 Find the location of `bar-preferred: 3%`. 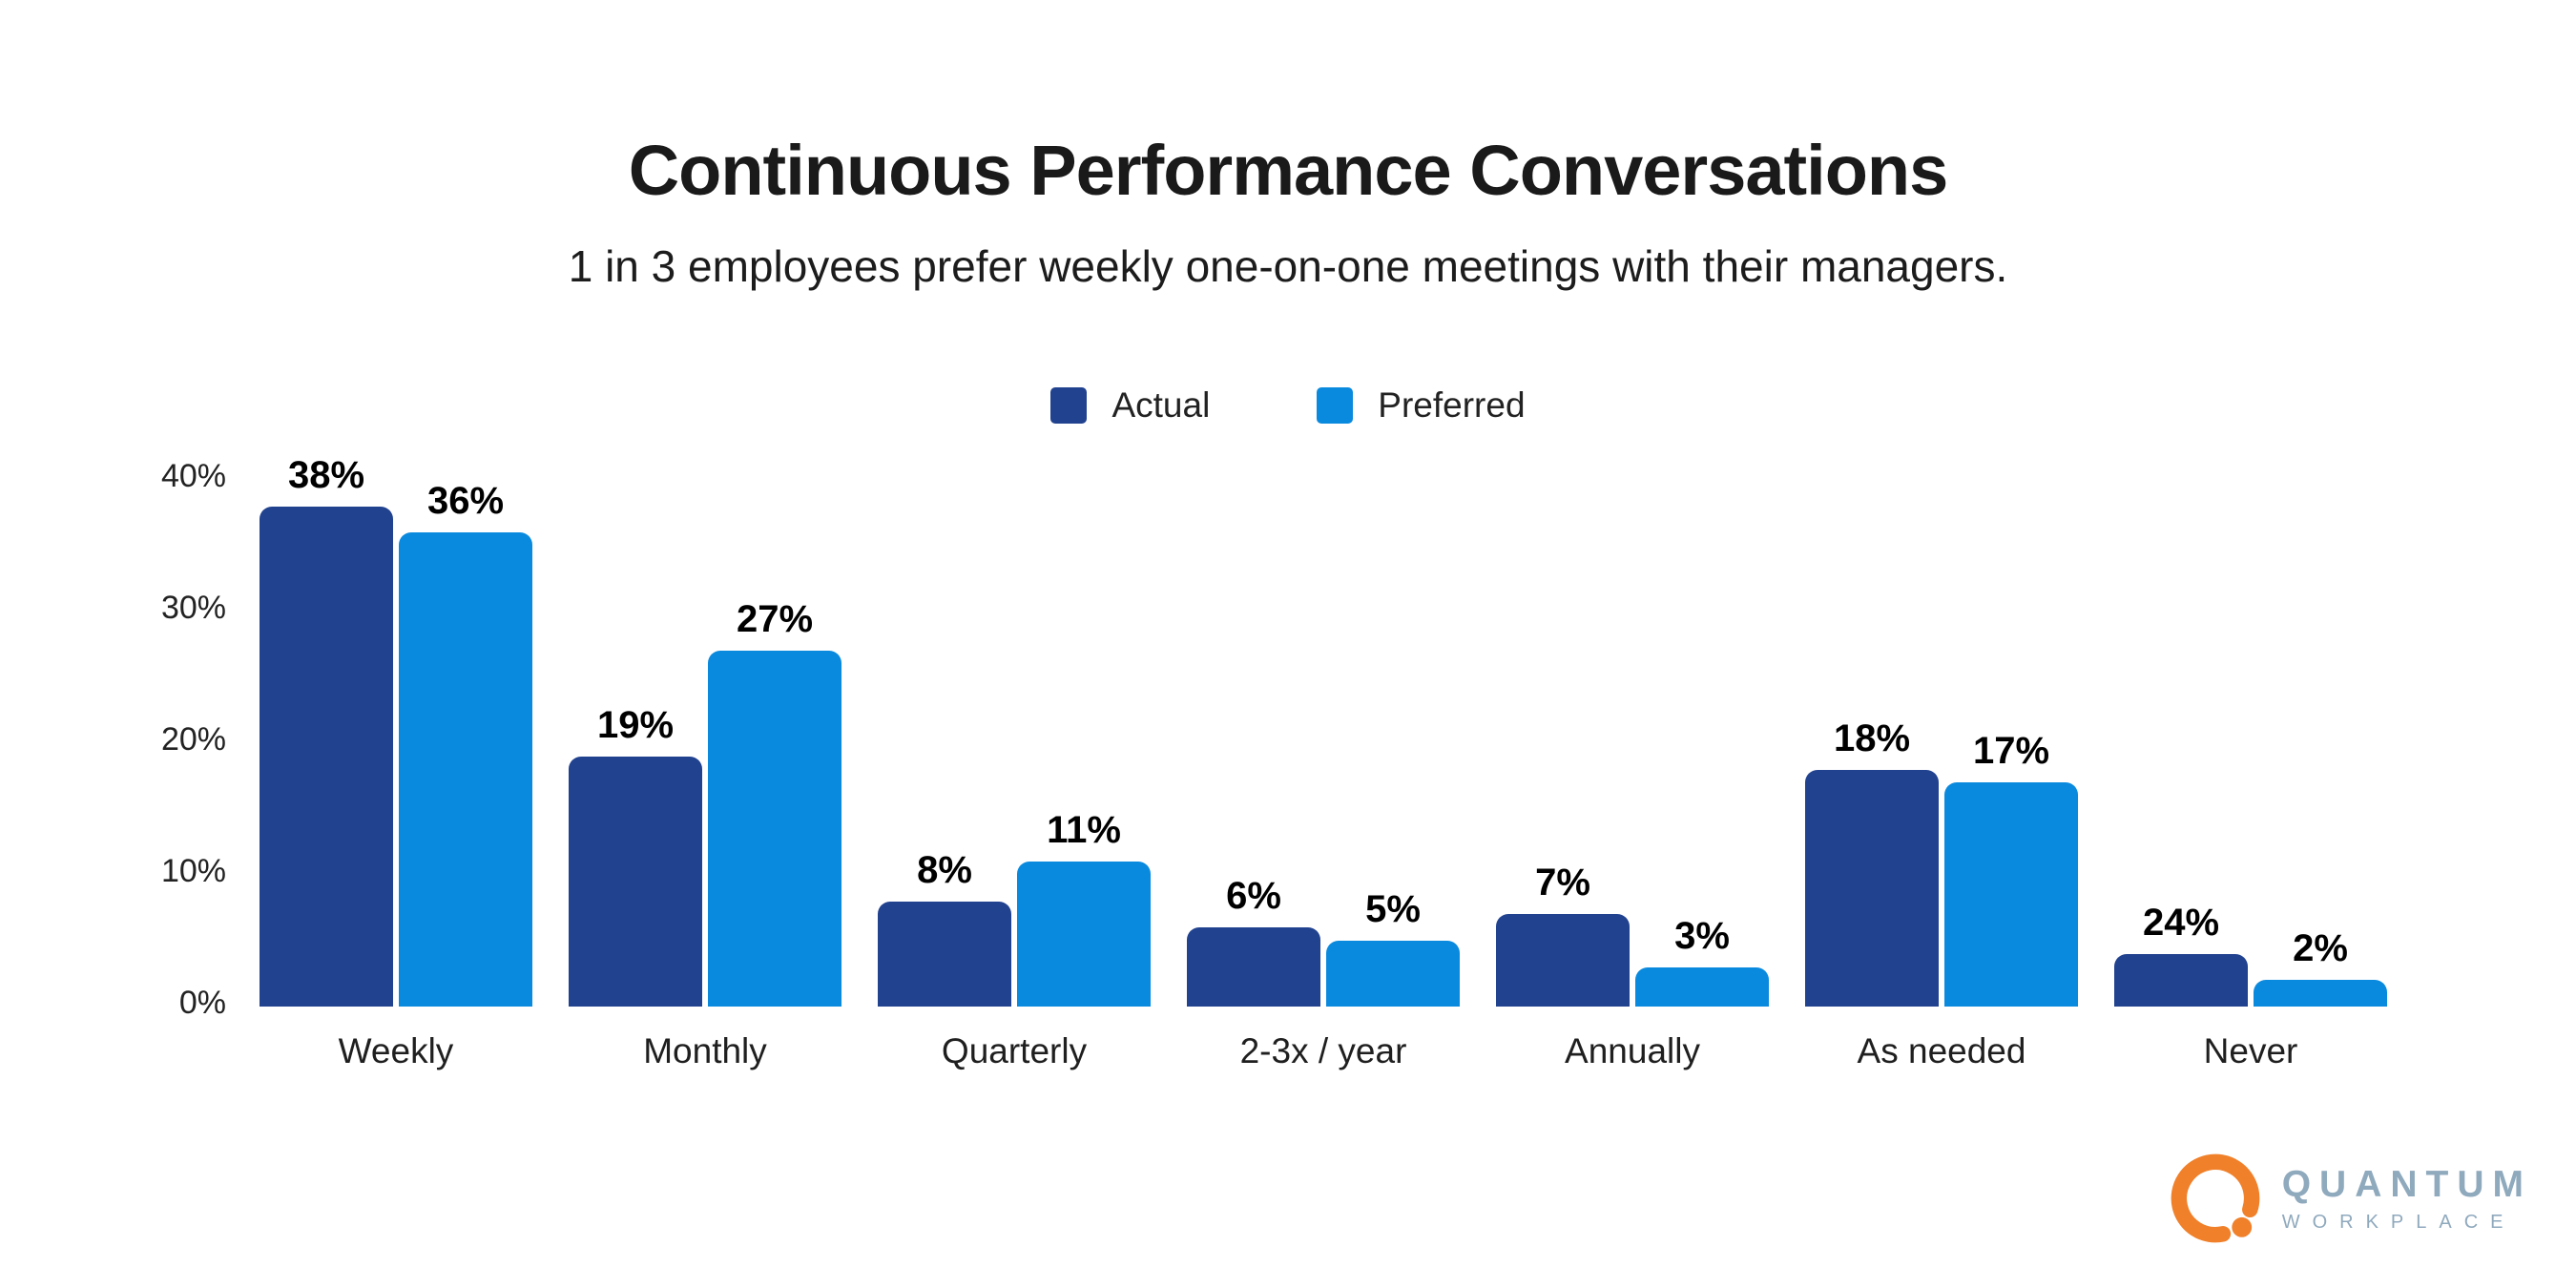

bar-preferred: 3% is located at coordinates (1702, 961).